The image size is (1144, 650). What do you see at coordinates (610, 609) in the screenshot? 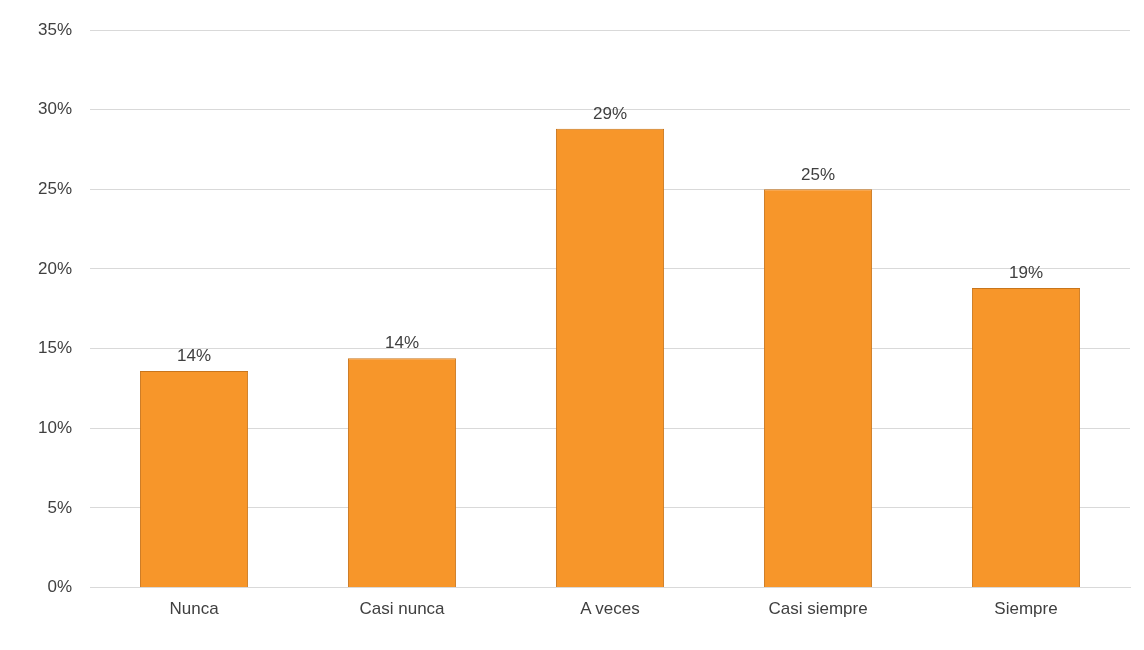
I see `x-tick-label: A veces` at bounding box center [610, 609].